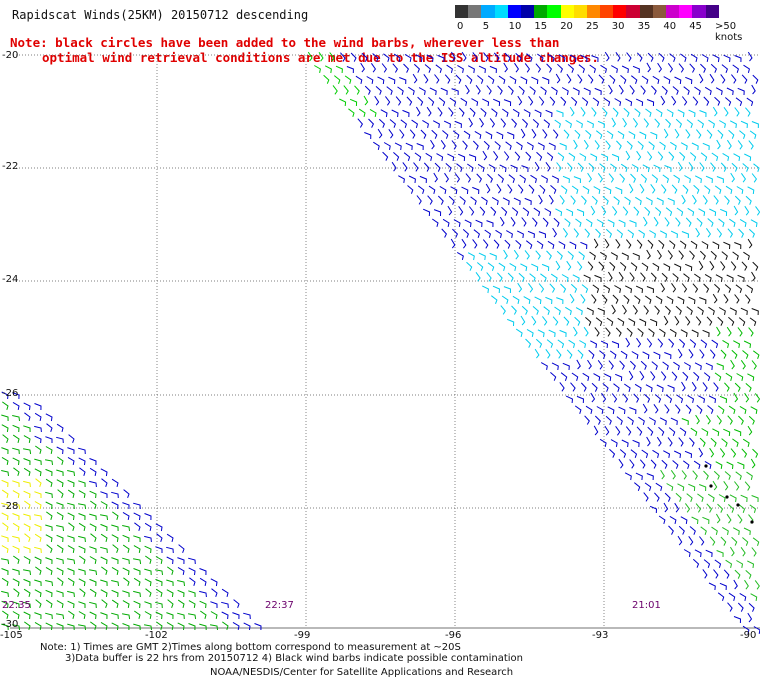 This screenshot has height=688, width=760. Describe the element at coordinates (279, 605) in the screenshot. I see `time-label-middle: 22:37` at that location.